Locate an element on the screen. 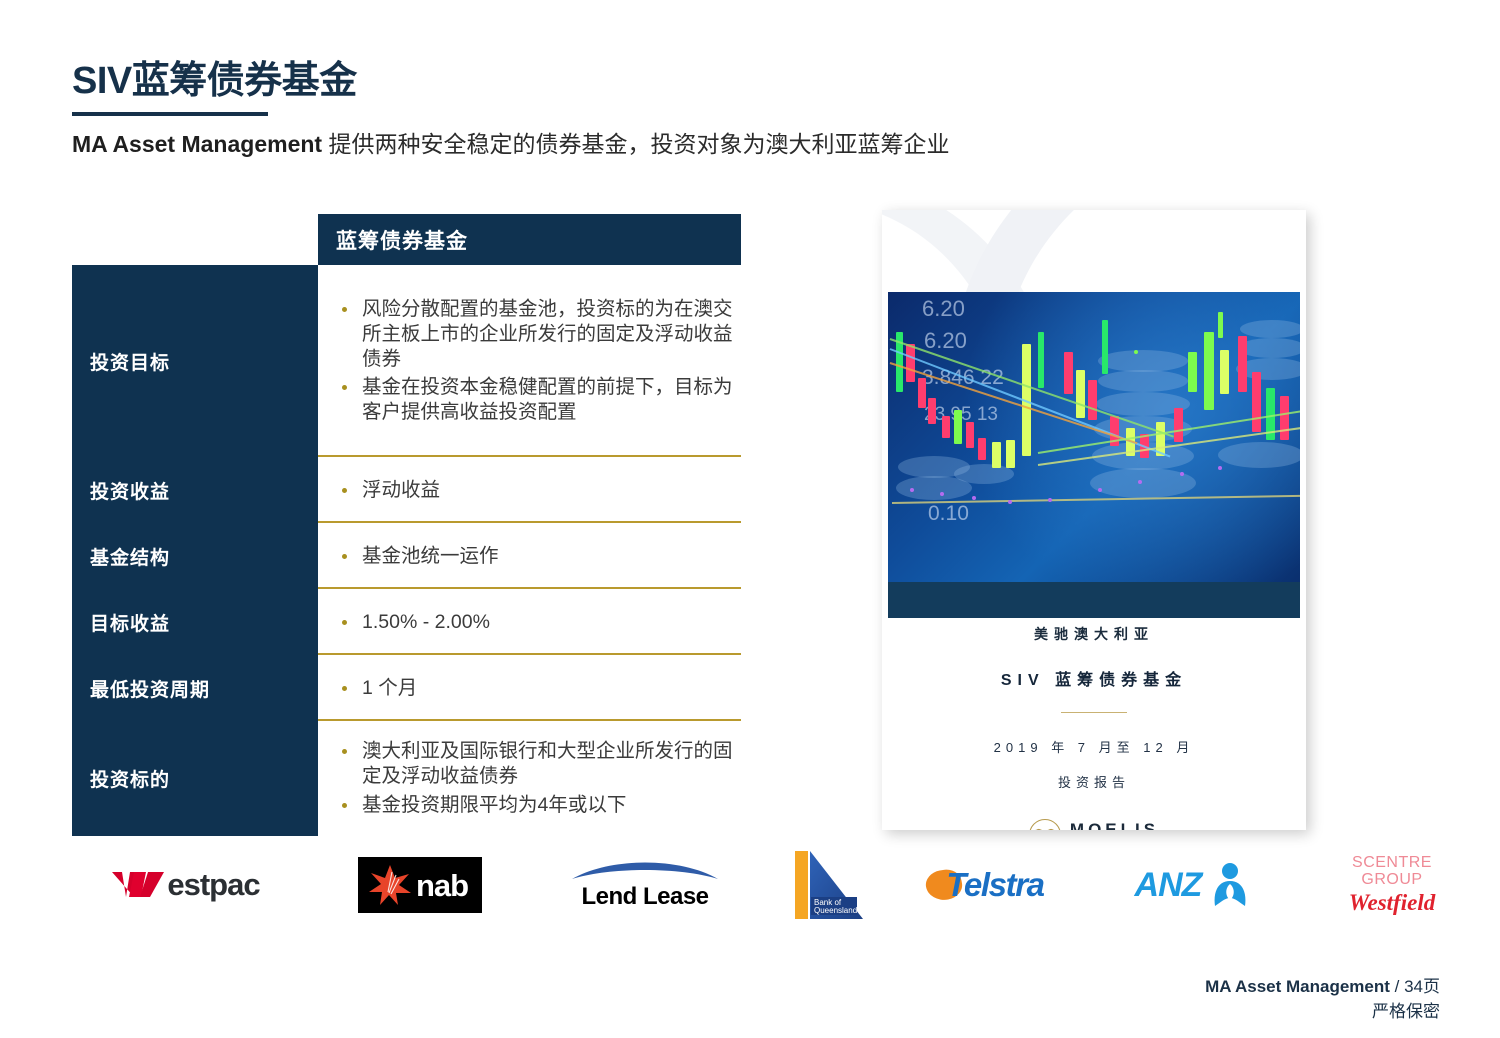 The height and width of the screenshot is (1038, 1500). list-item: 风险分散配置的基金池，投资标的为在澳交所主板上市的企业所发行的固定及浮动收益债券 is located at coordinates (533, 334).